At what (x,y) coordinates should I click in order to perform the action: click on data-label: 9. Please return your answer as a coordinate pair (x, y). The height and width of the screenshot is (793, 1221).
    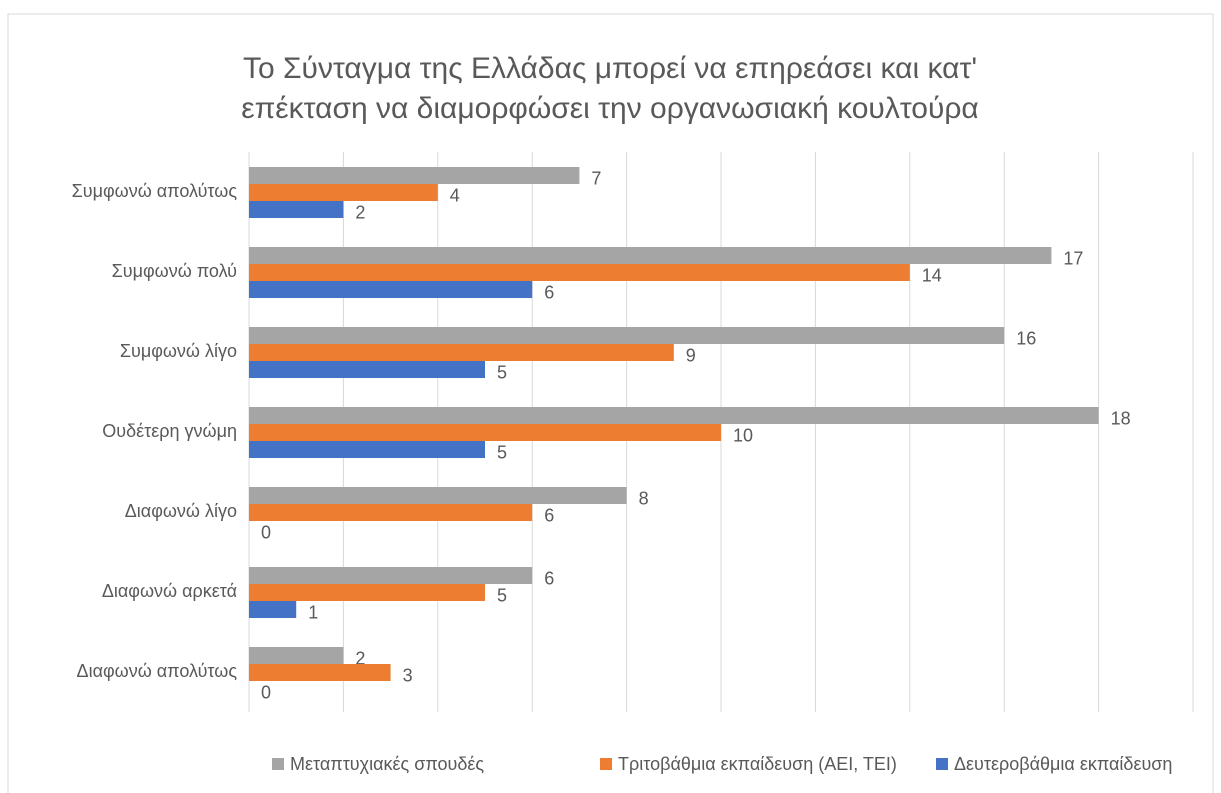
    Looking at the image, I should click on (691, 355).